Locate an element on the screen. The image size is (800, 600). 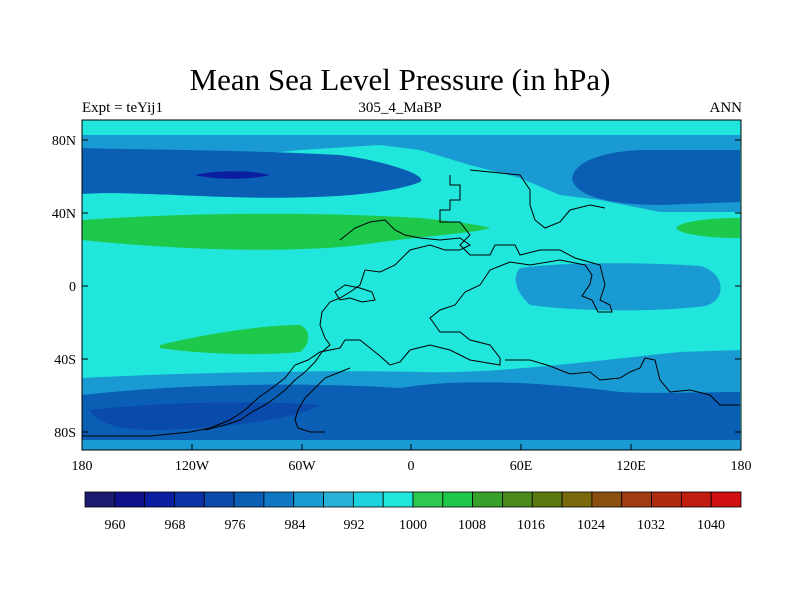
plot-title: Mean Sea Level Pressure (in hPa) is located at coordinates (400, 79).